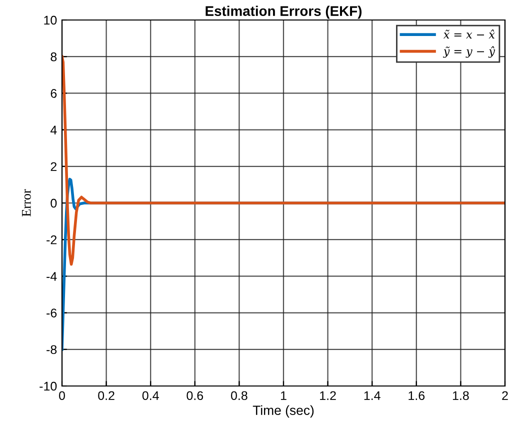 The image size is (512, 424). What do you see at coordinates (53, 130) in the screenshot?
I see `y-tick-label: 4` at bounding box center [53, 130].